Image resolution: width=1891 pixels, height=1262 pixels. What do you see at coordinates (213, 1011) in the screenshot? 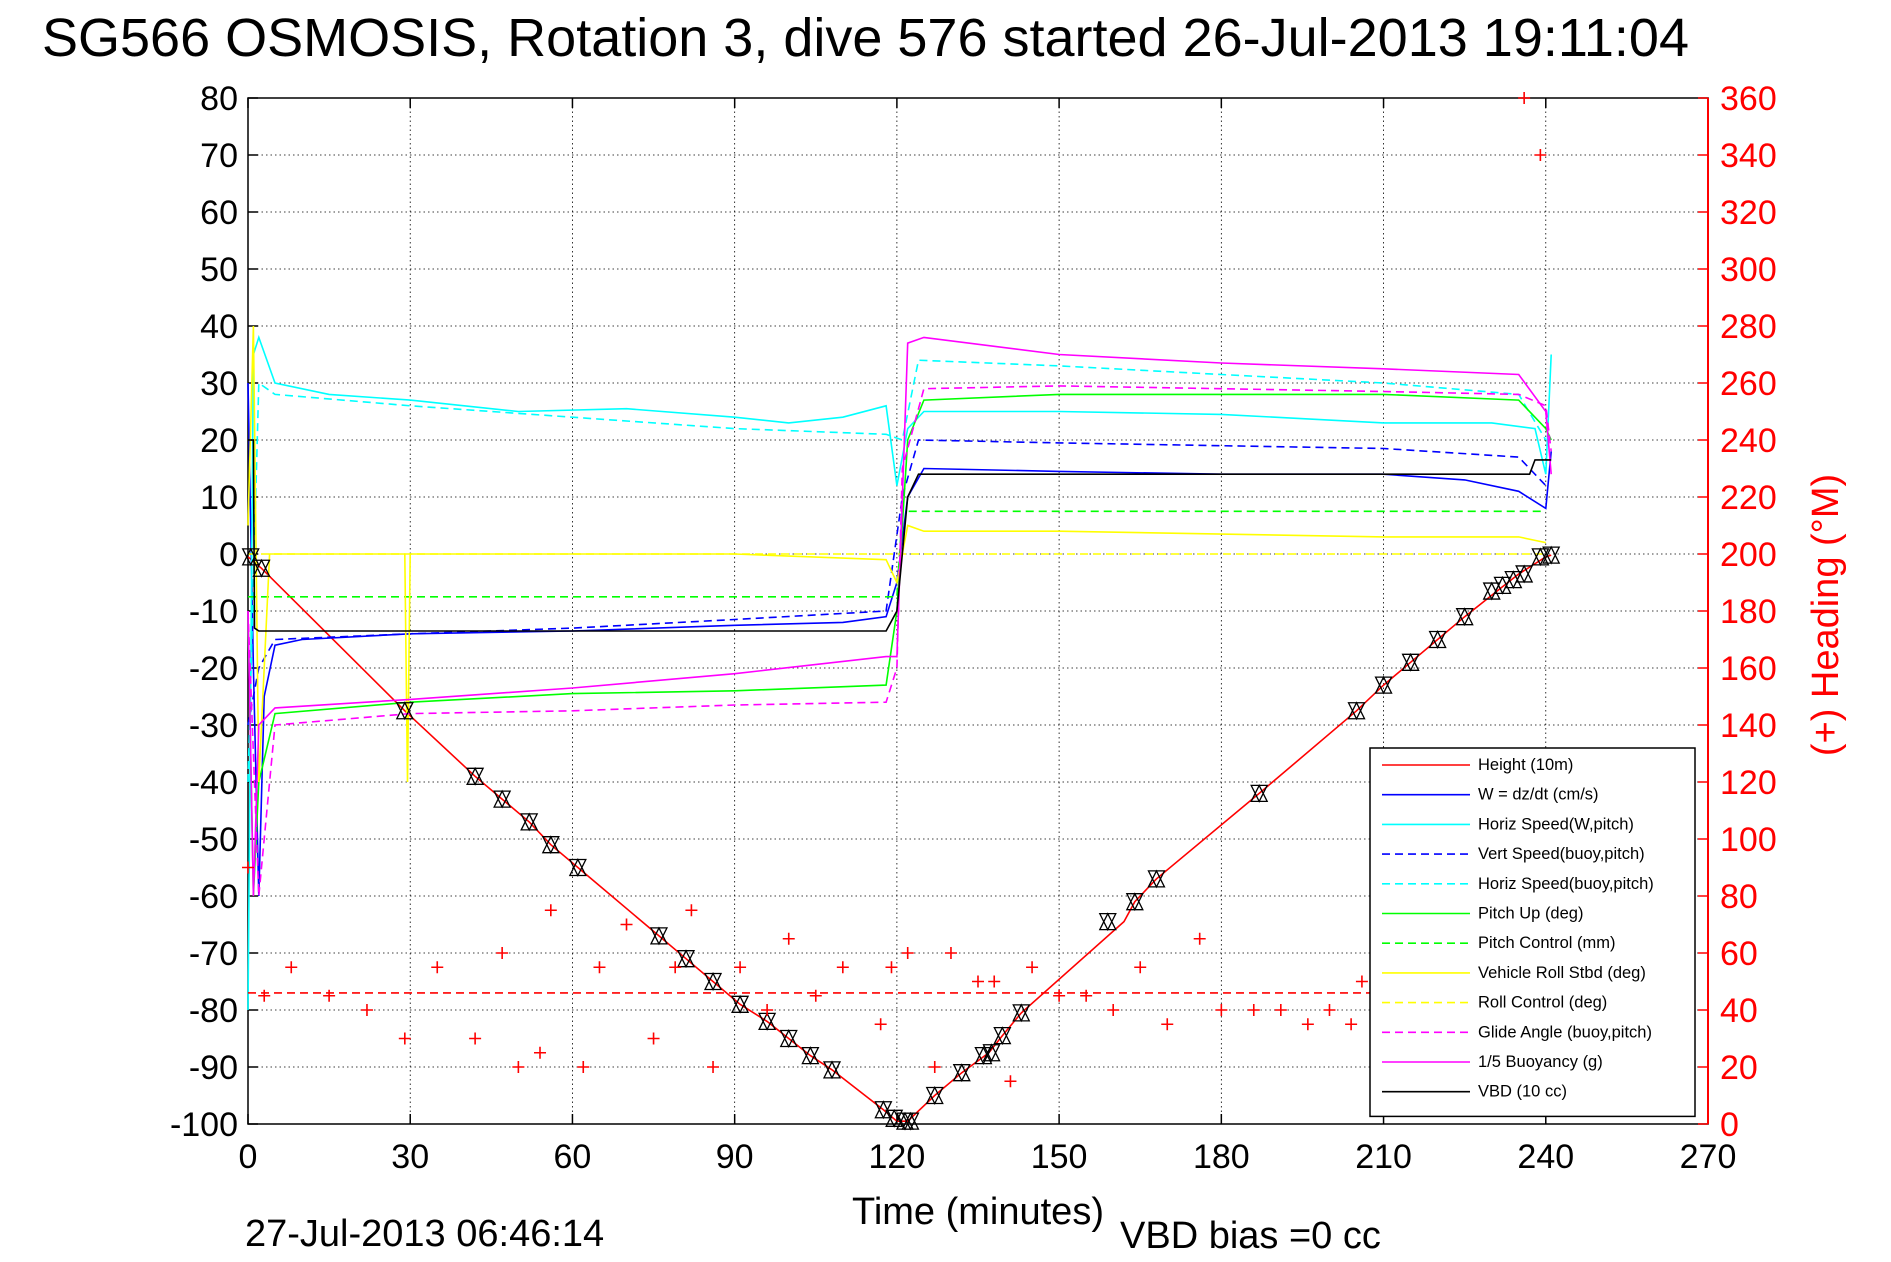
I see `y-tick-label: -80` at bounding box center [213, 1011].